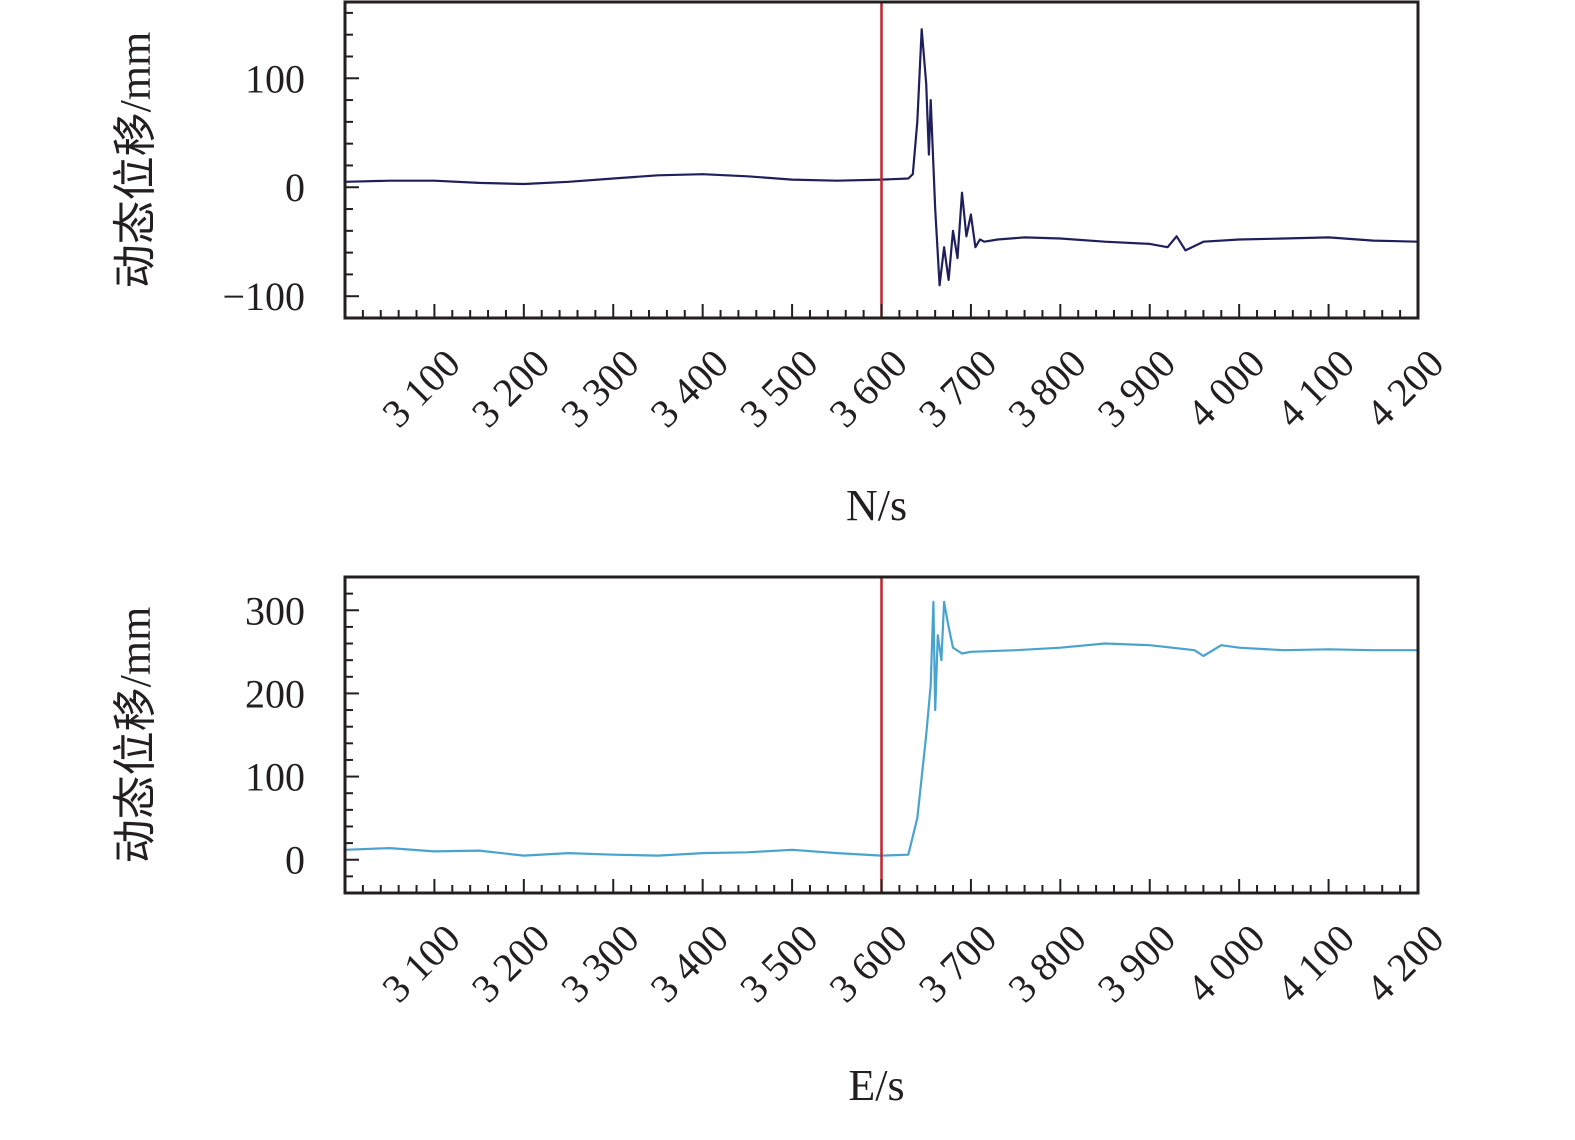 The image size is (1575, 1140). Describe the element at coordinates (275, 693) in the screenshot. I see `y-tick-label: 200` at that location.